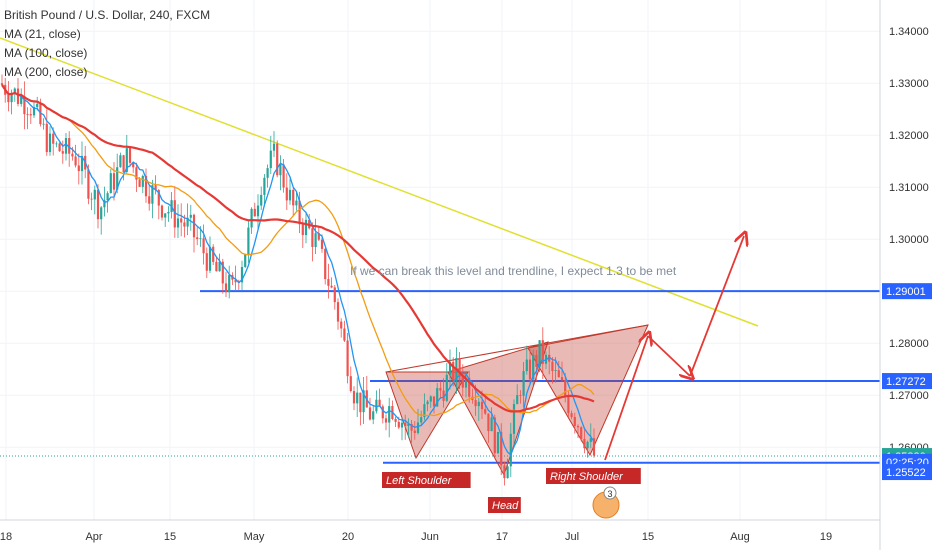 The width and height of the screenshot is (932, 550). What do you see at coordinates (46, 72) in the screenshot?
I see `ma-200-label: MA (200, close)` at bounding box center [46, 72].